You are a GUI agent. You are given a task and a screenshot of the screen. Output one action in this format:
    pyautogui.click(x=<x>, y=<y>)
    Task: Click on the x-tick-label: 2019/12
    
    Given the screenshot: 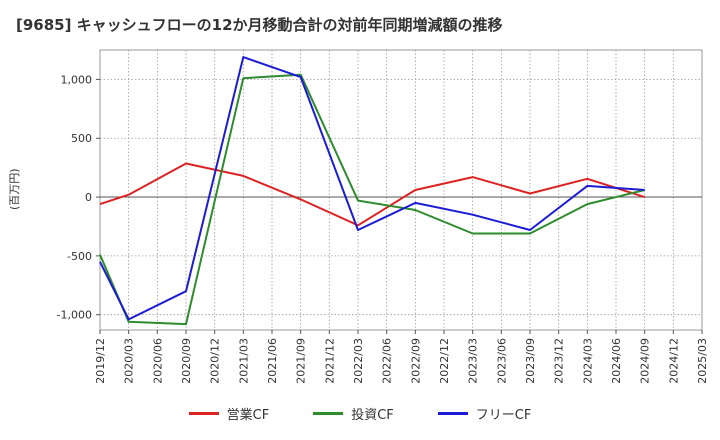 What is the action you would take?
    pyautogui.click(x=100, y=361)
    